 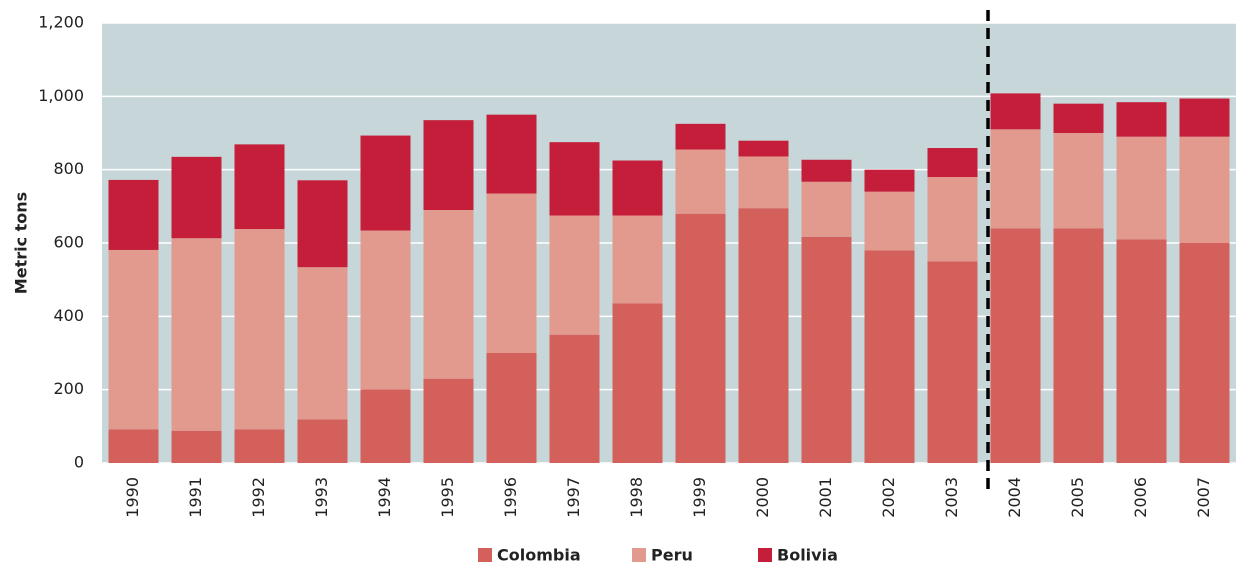 What do you see at coordinates (951, 497) in the screenshot?
I see `x-tick-label: 2003` at bounding box center [951, 497].